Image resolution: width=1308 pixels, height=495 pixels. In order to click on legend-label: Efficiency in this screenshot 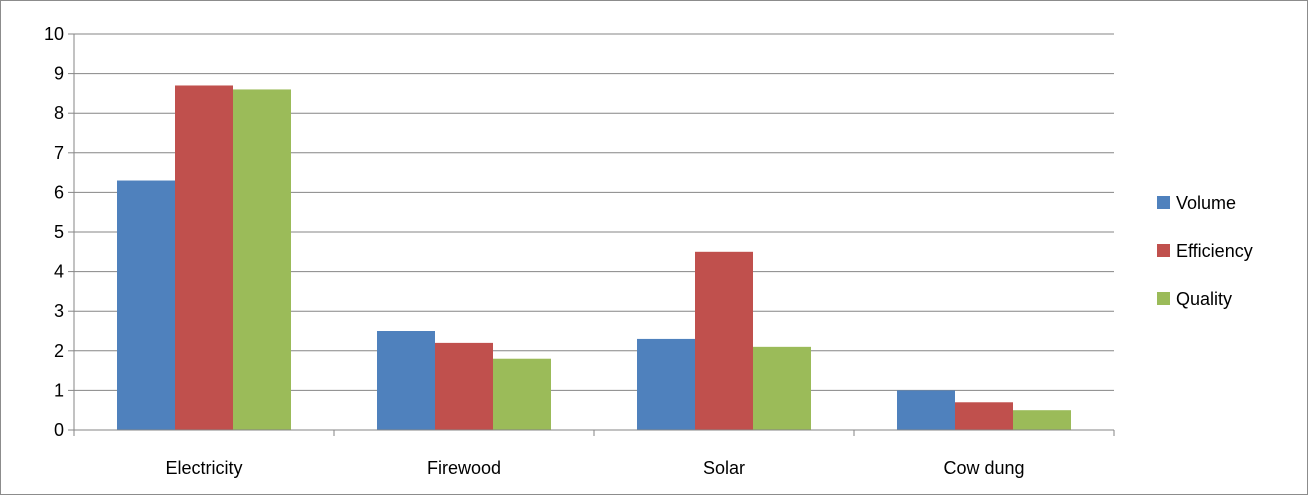, I will do `click(1214, 251)`.